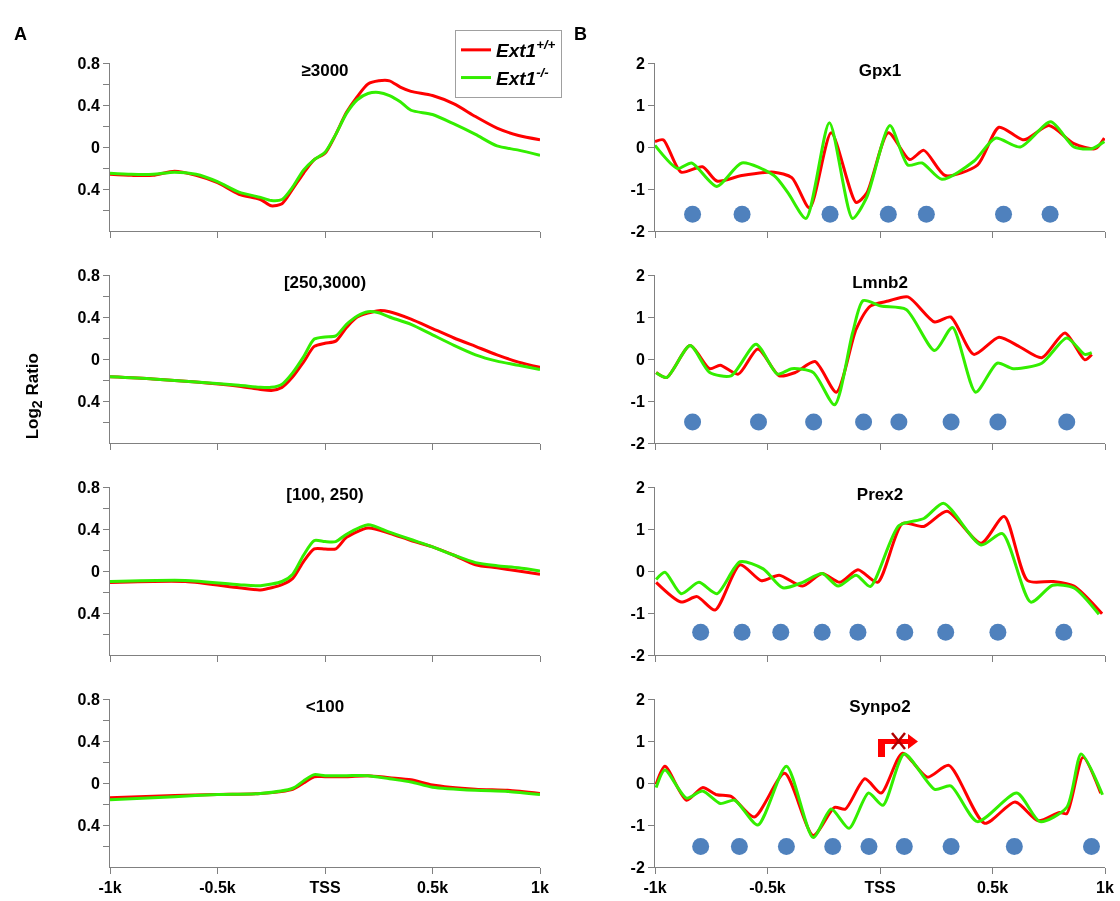 This screenshot has height=901, width=1120. I want to click on text: B, so click(580, 34).